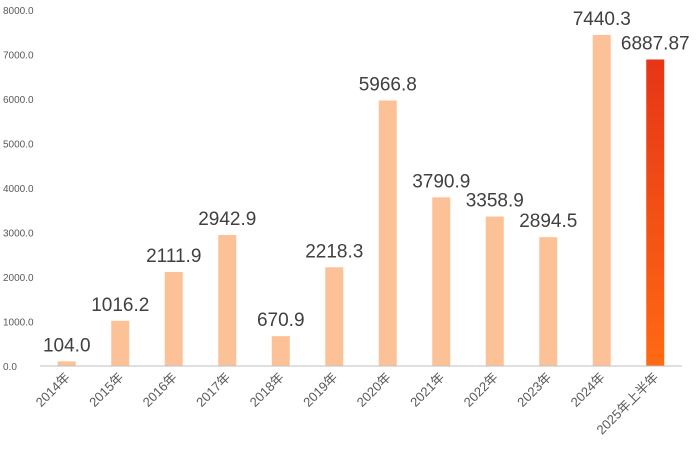 The image size is (700, 464). Describe the element at coordinates (18, 323) in the screenshot. I see `y-tick-label: 1000.0` at that location.